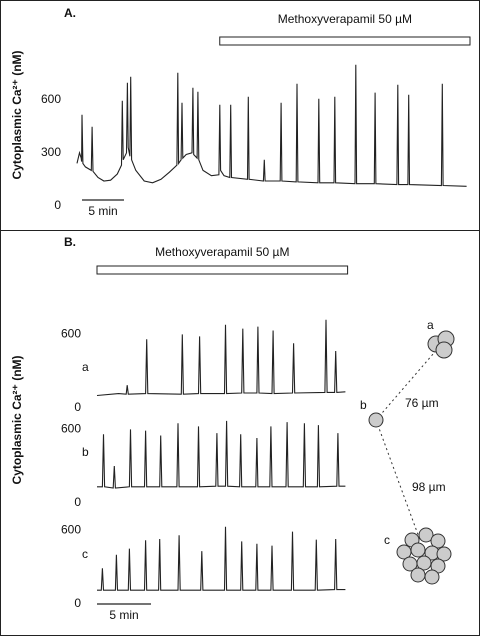 This screenshot has height=641, width=480. I want to click on cell-label: c, so click(387, 540).